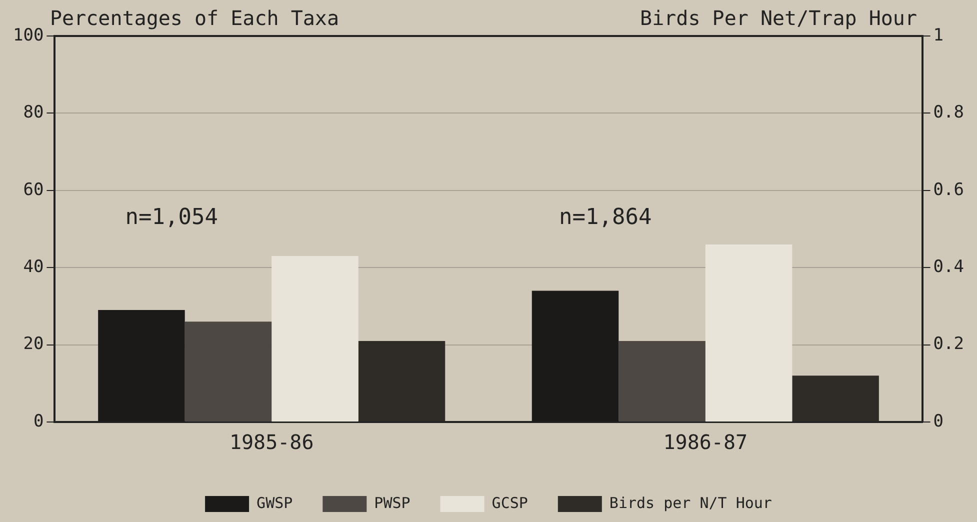 This screenshot has height=522, width=977. Describe the element at coordinates (274, 503) in the screenshot. I see `legend-label: GWSP` at that location.